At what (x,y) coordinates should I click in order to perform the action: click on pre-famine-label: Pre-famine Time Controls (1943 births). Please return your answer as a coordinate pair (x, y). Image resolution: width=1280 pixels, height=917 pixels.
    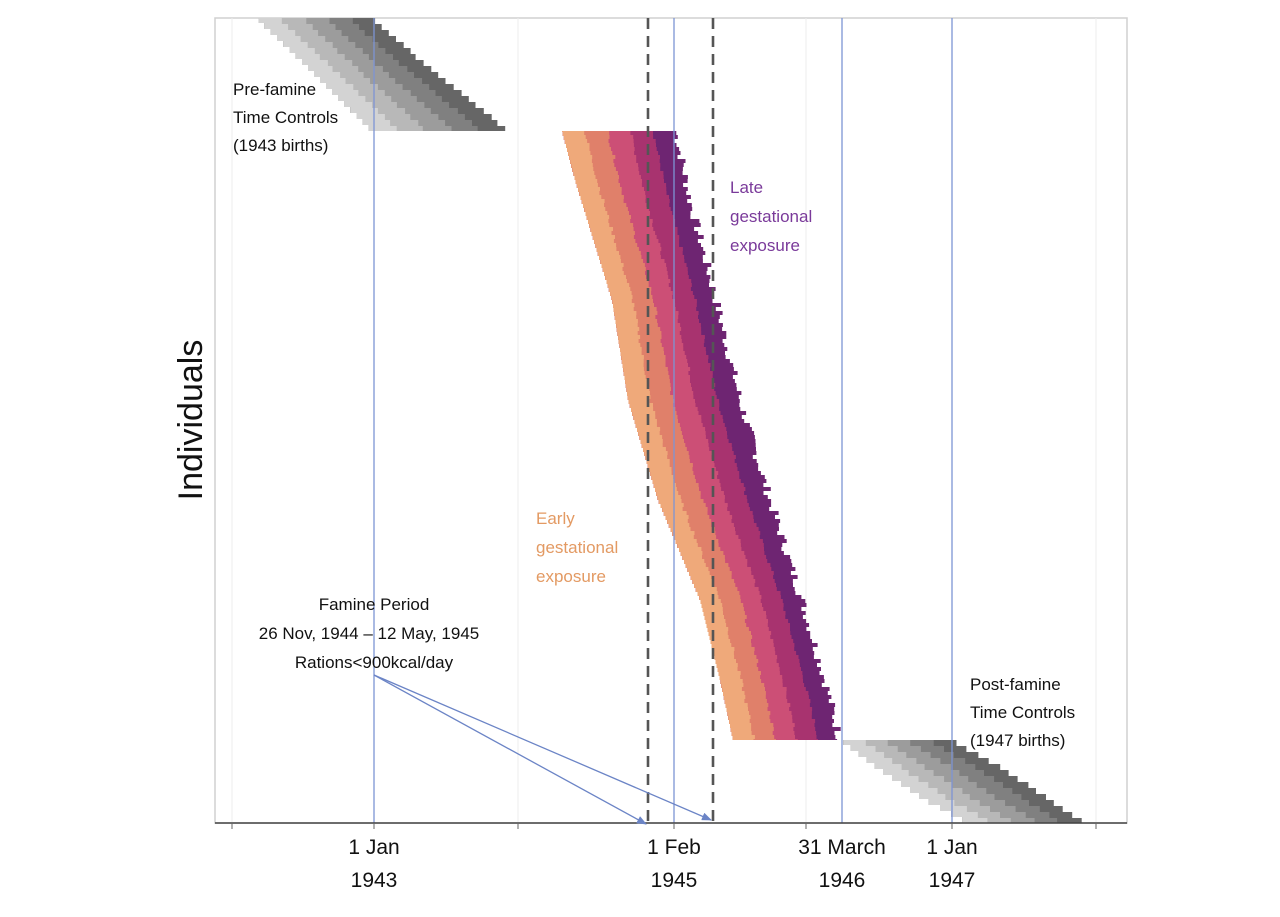
    Looking at the image, I should click on (285, 117).